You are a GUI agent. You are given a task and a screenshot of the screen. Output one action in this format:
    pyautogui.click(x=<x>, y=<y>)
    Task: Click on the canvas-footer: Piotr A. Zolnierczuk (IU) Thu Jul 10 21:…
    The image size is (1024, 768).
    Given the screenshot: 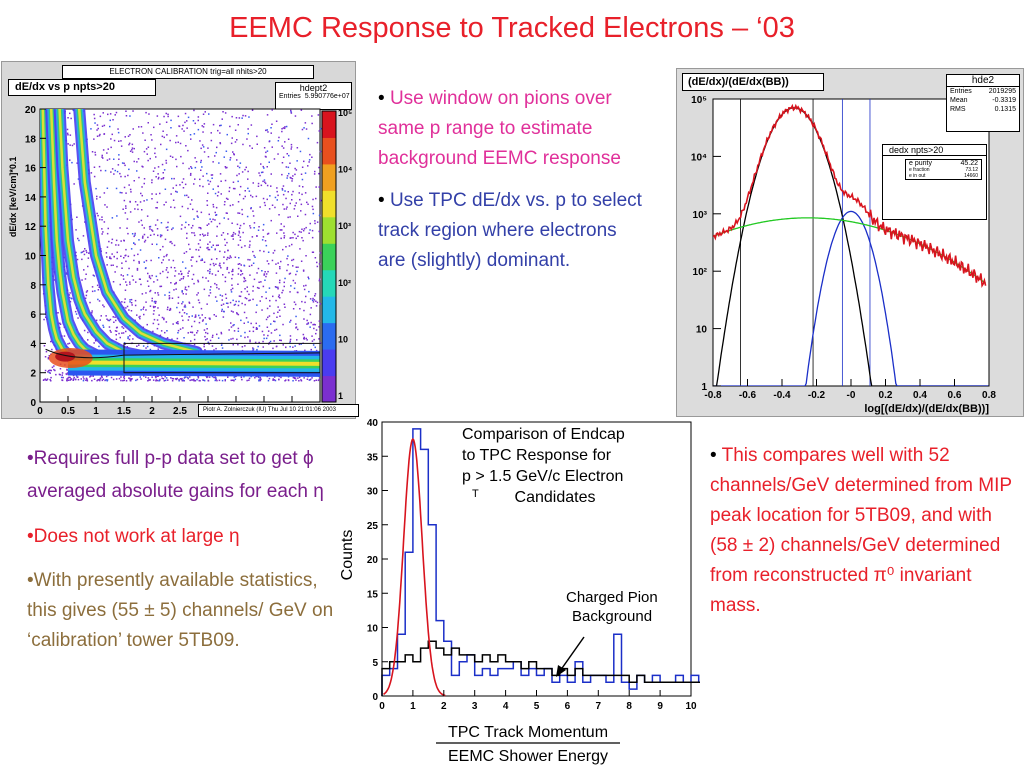 What is the action you would take?
    pyautogui.click(x=269, y=410)
    